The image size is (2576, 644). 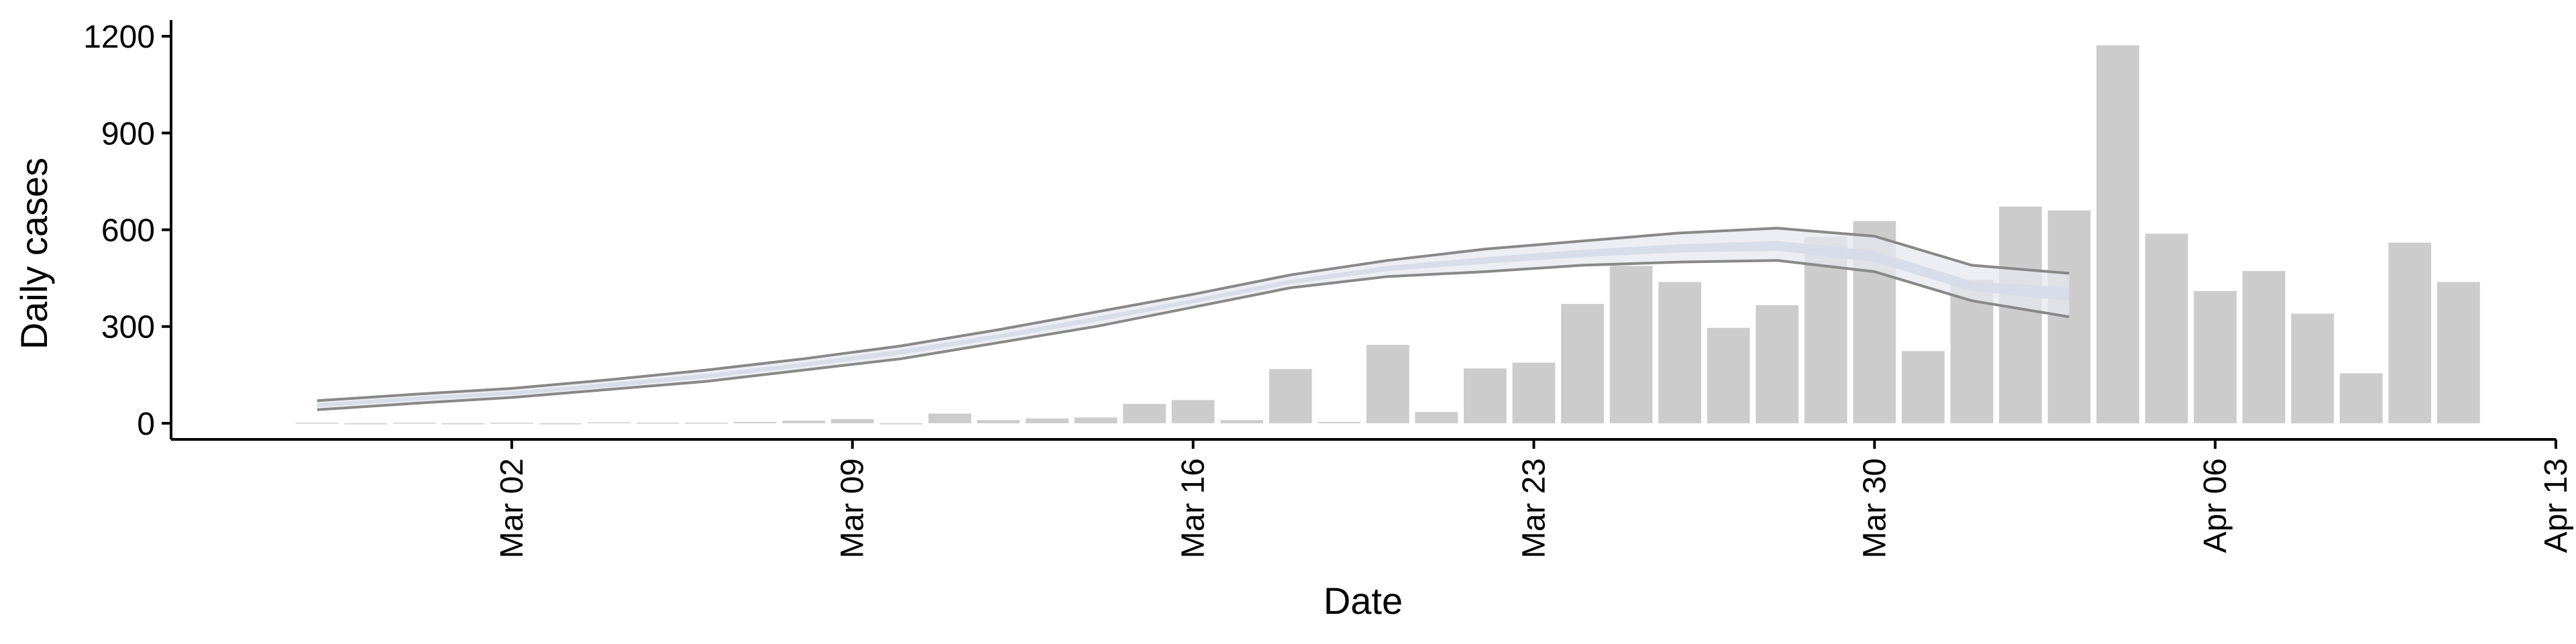 What do you see at coordinates (853, 508) in the screenshot?
I see `x-tick-label-2020-03-09: Mar 09` at bounding box center [853, 508].